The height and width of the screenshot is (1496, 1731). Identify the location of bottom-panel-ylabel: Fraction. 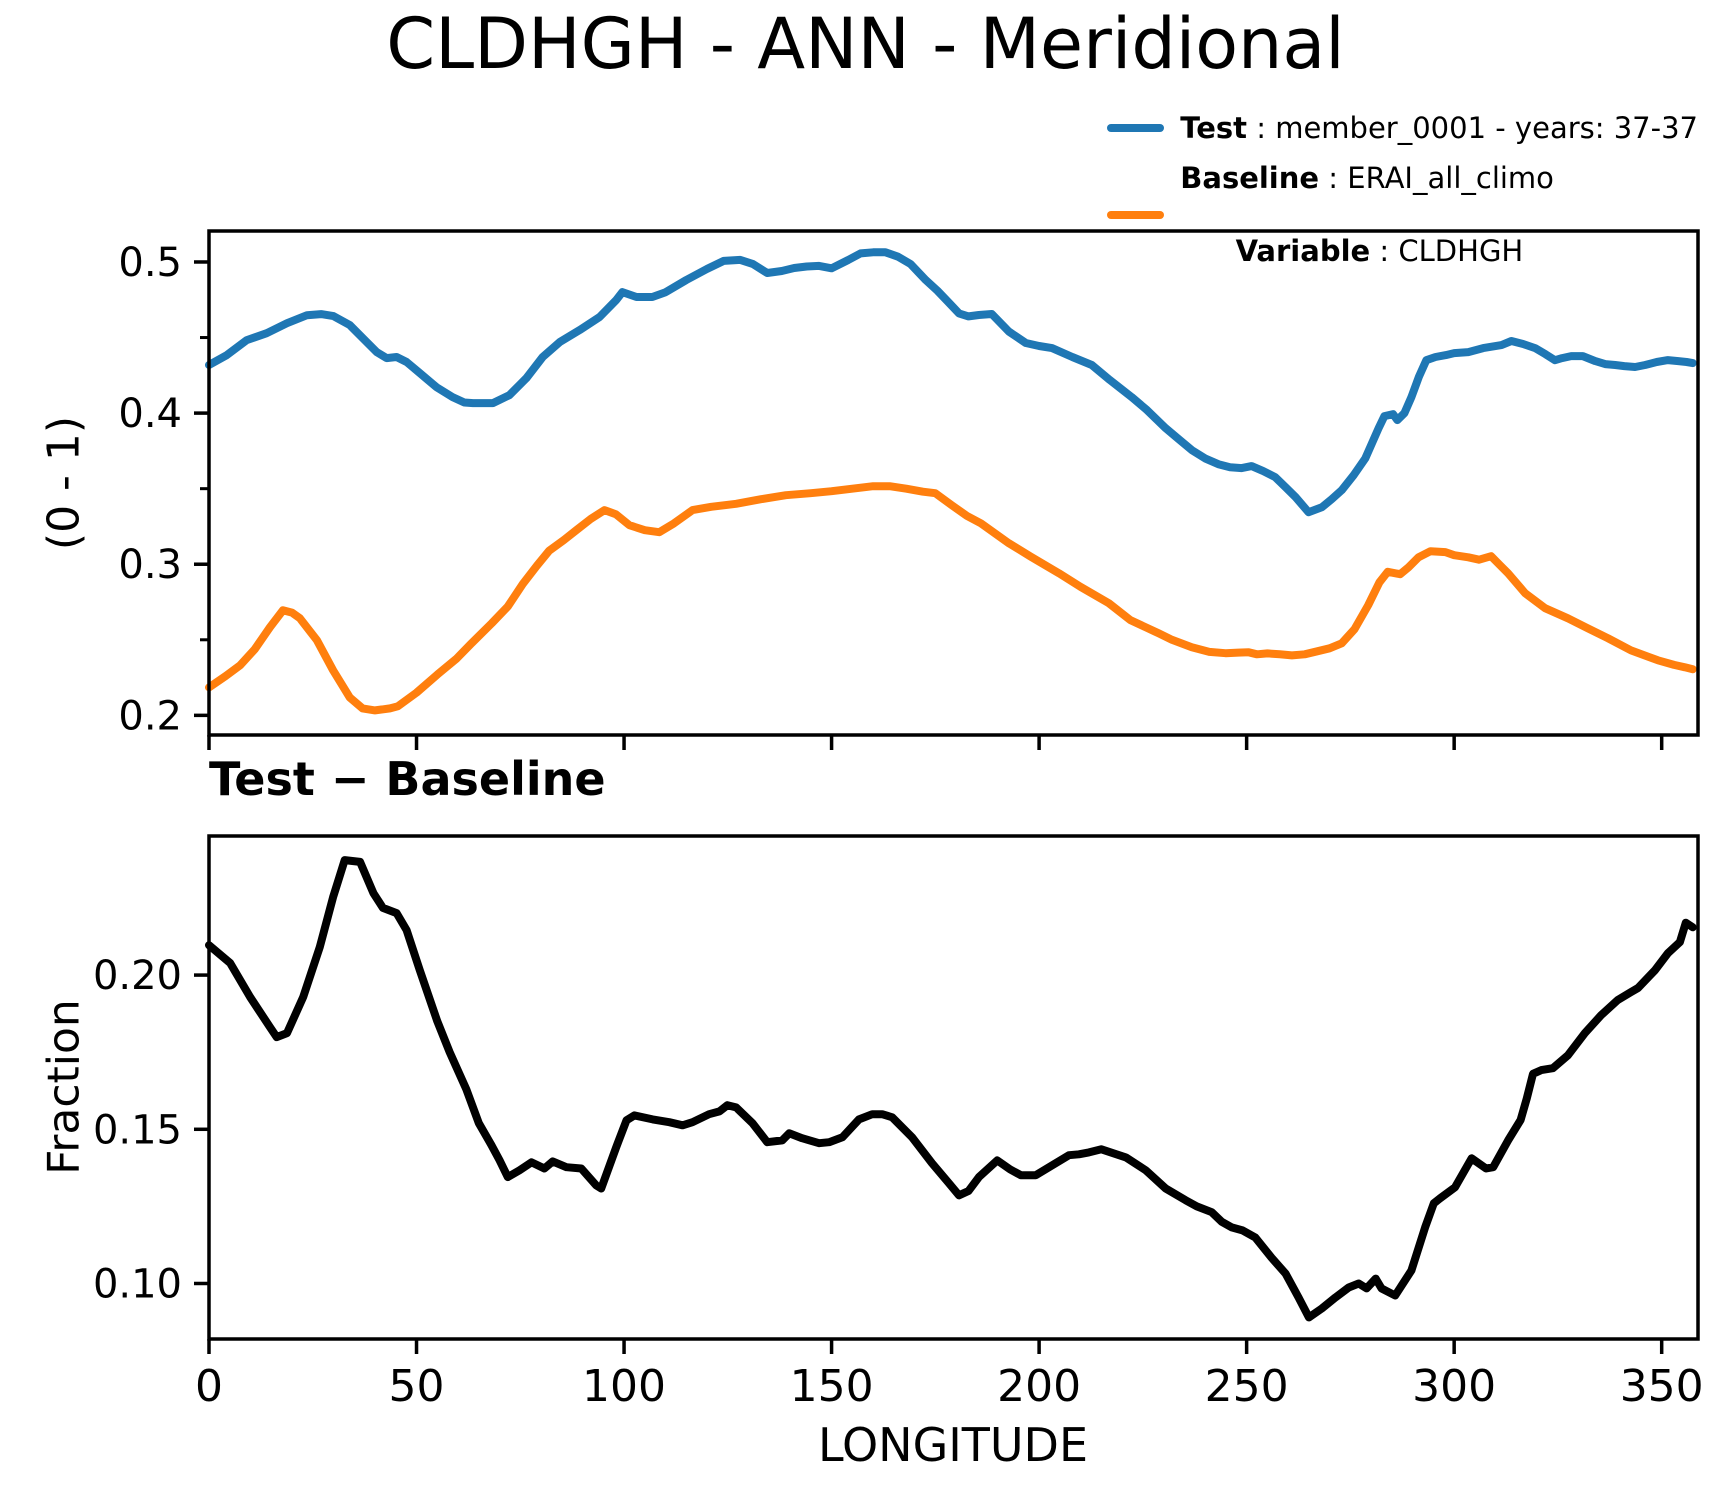
(64, 1087).